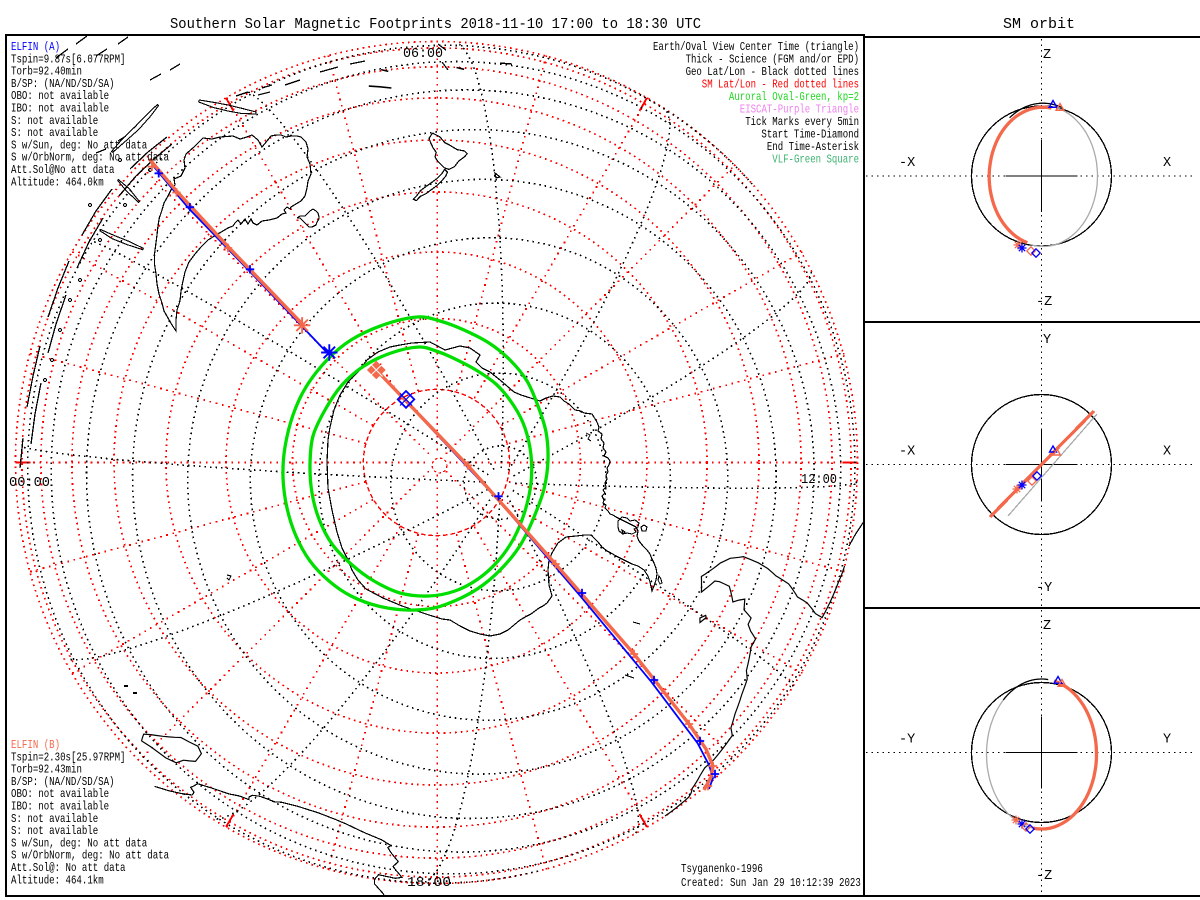  What do you see at coordinates (819, 480) in the screenshot?
I see `svg-text: 12:00` at bounding box center [819, 480].